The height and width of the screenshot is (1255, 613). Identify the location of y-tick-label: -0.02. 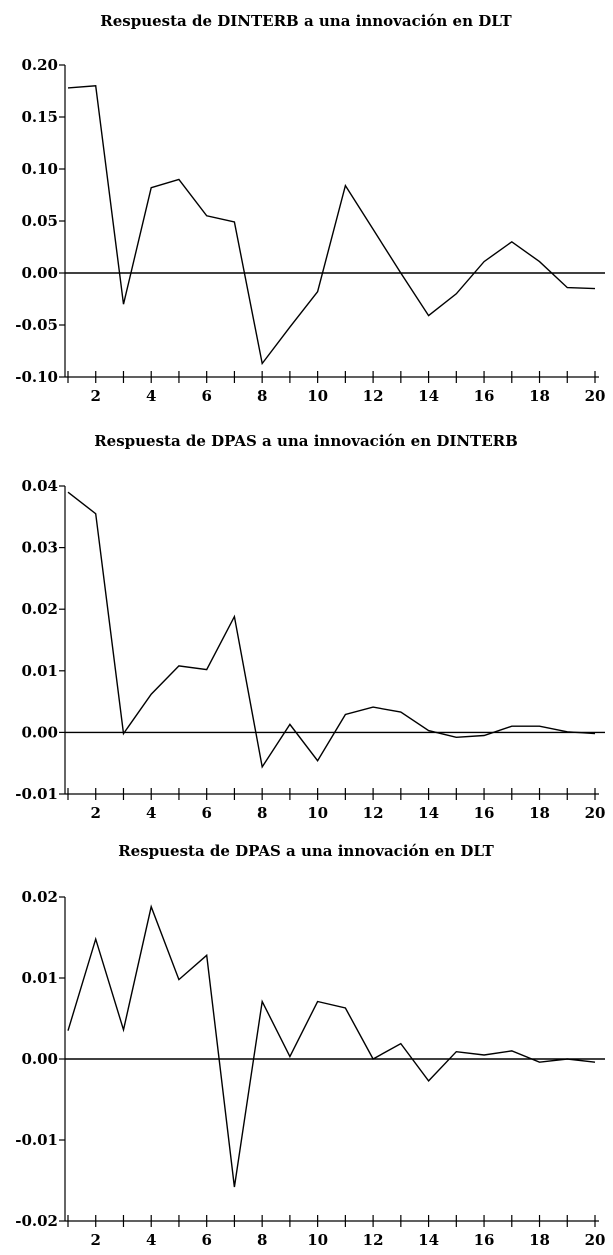
(36, 1221).